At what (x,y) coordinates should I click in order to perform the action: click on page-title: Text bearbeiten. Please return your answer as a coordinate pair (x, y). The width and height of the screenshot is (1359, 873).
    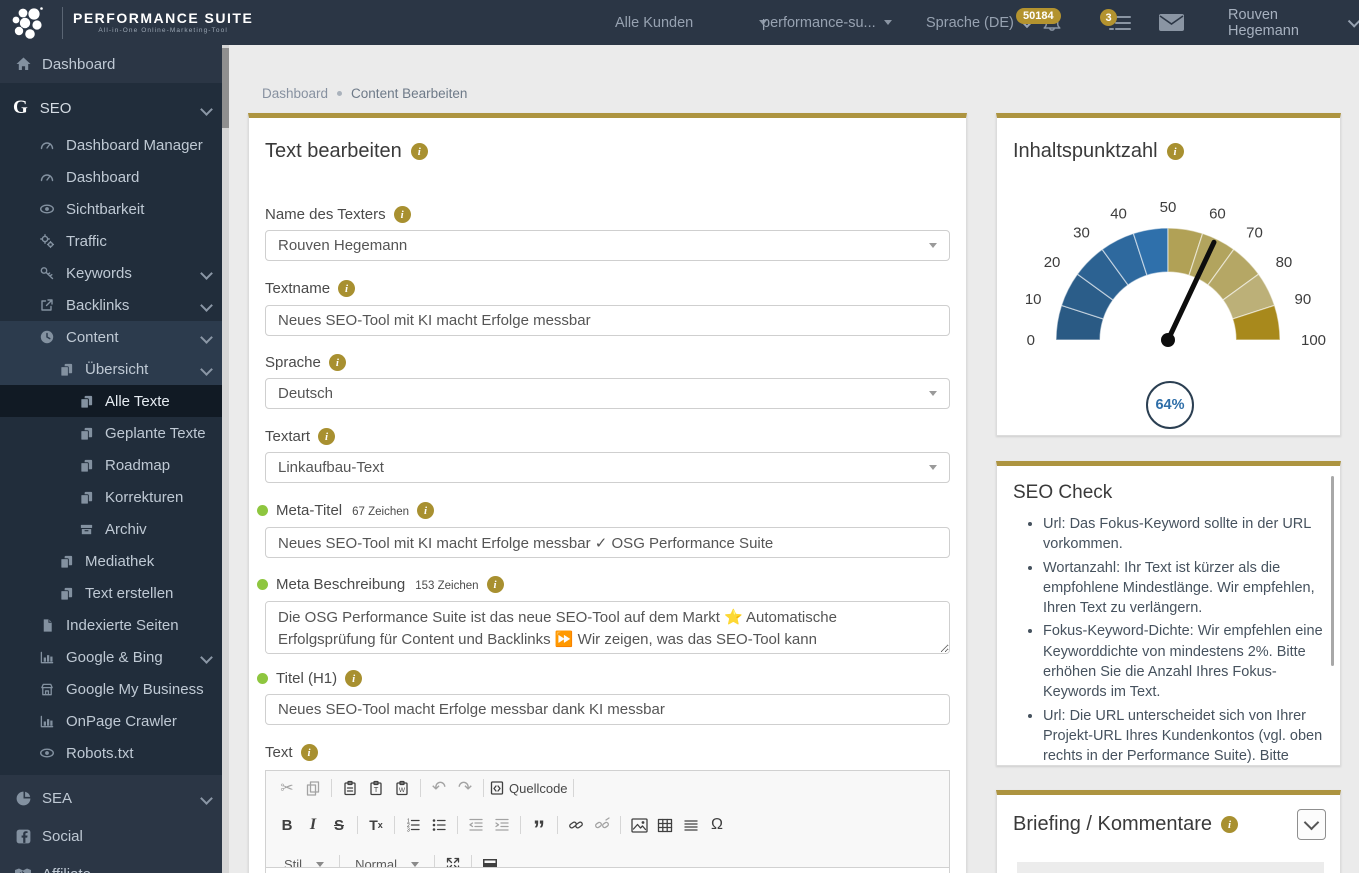
    Looking at the image, I should click on (333, 151).